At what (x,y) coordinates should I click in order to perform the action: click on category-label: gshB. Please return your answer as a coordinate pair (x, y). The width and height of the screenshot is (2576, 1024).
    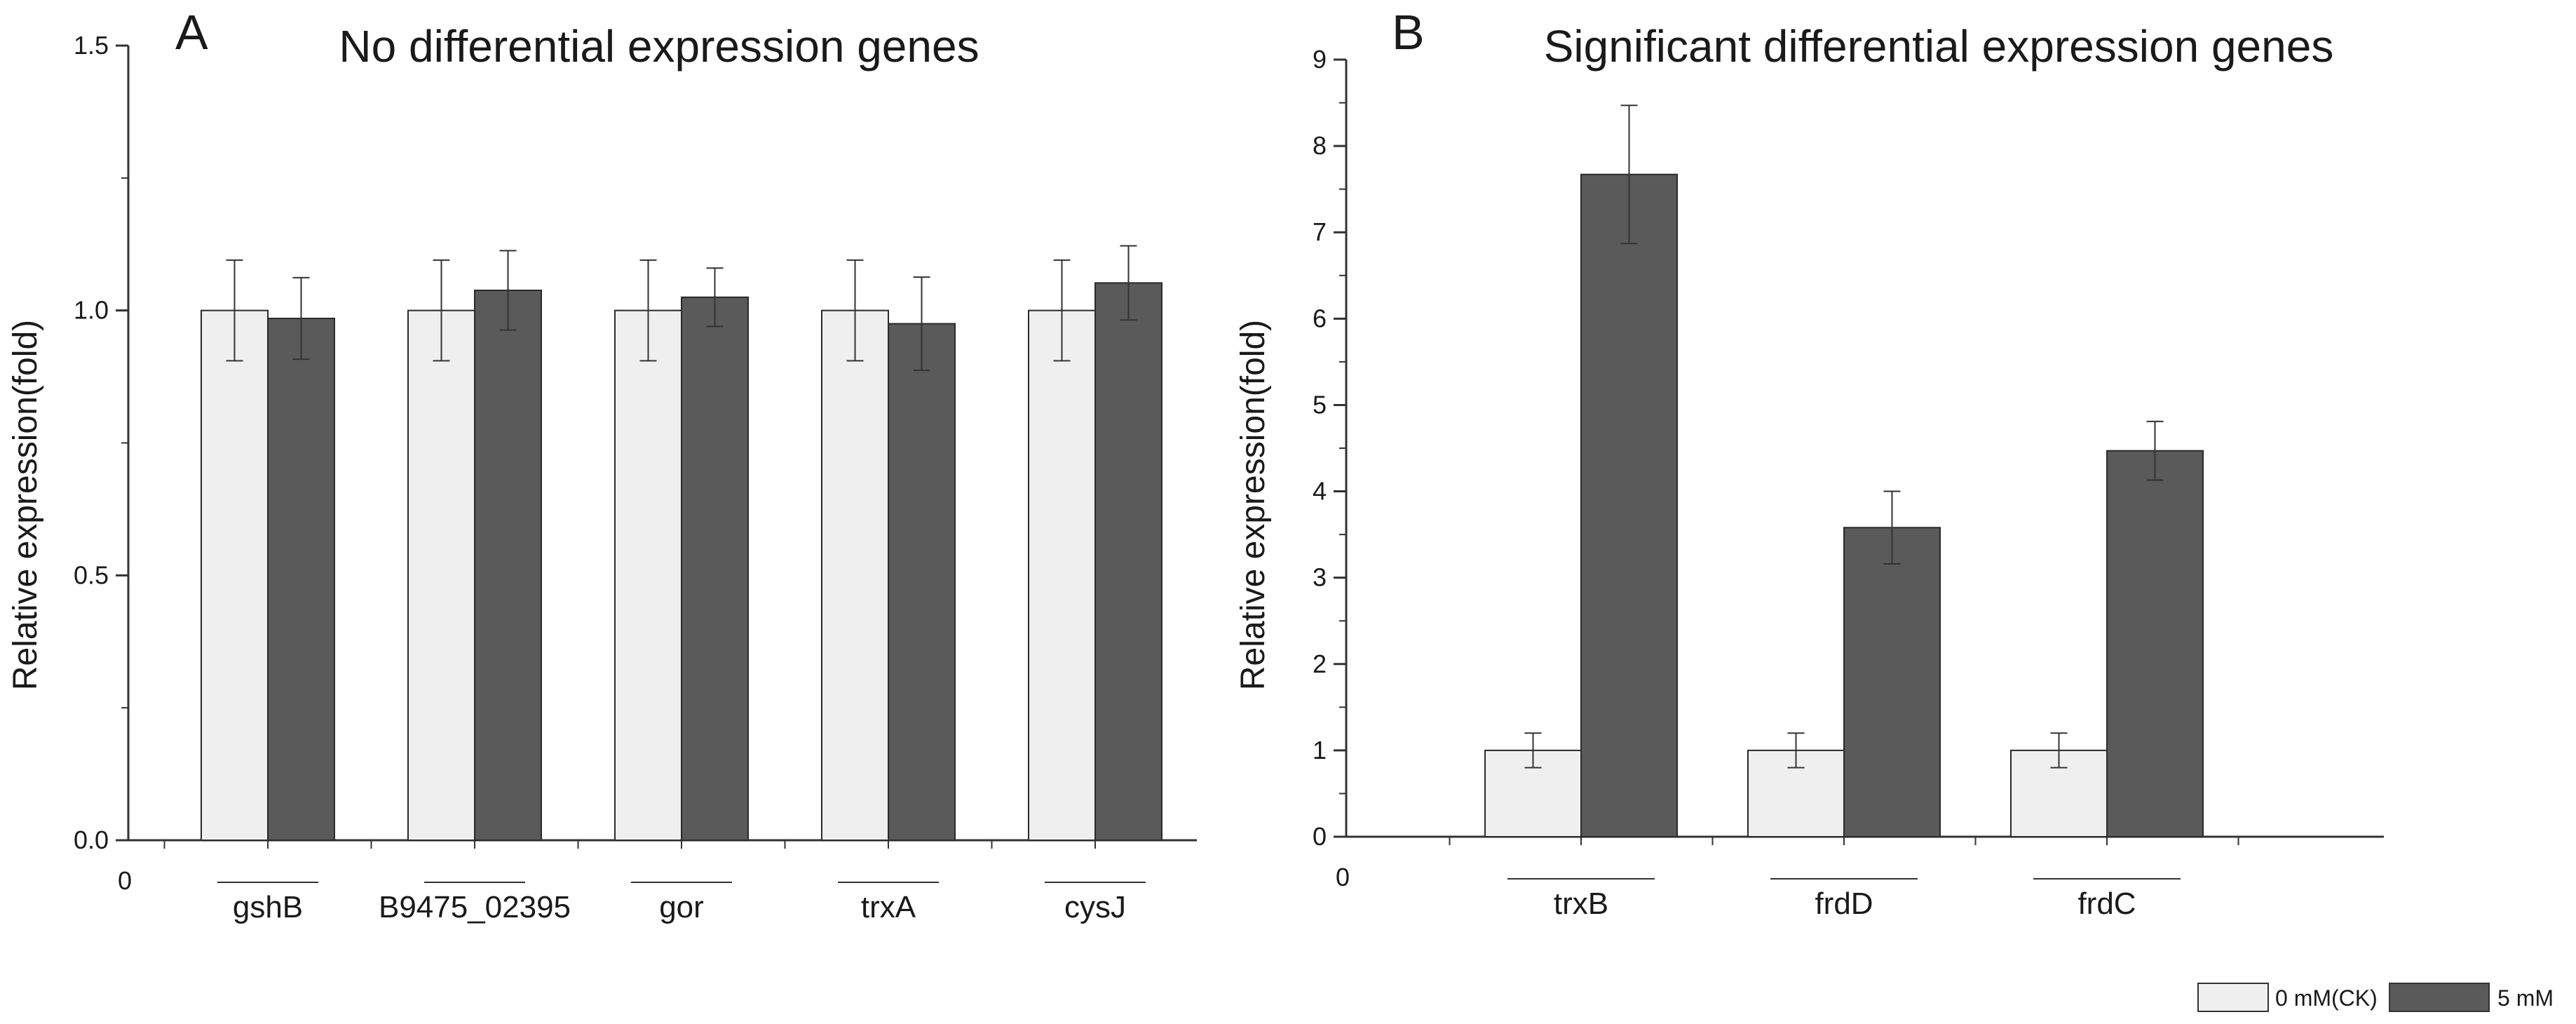
    Looking at the image, I should click on (268, 907).